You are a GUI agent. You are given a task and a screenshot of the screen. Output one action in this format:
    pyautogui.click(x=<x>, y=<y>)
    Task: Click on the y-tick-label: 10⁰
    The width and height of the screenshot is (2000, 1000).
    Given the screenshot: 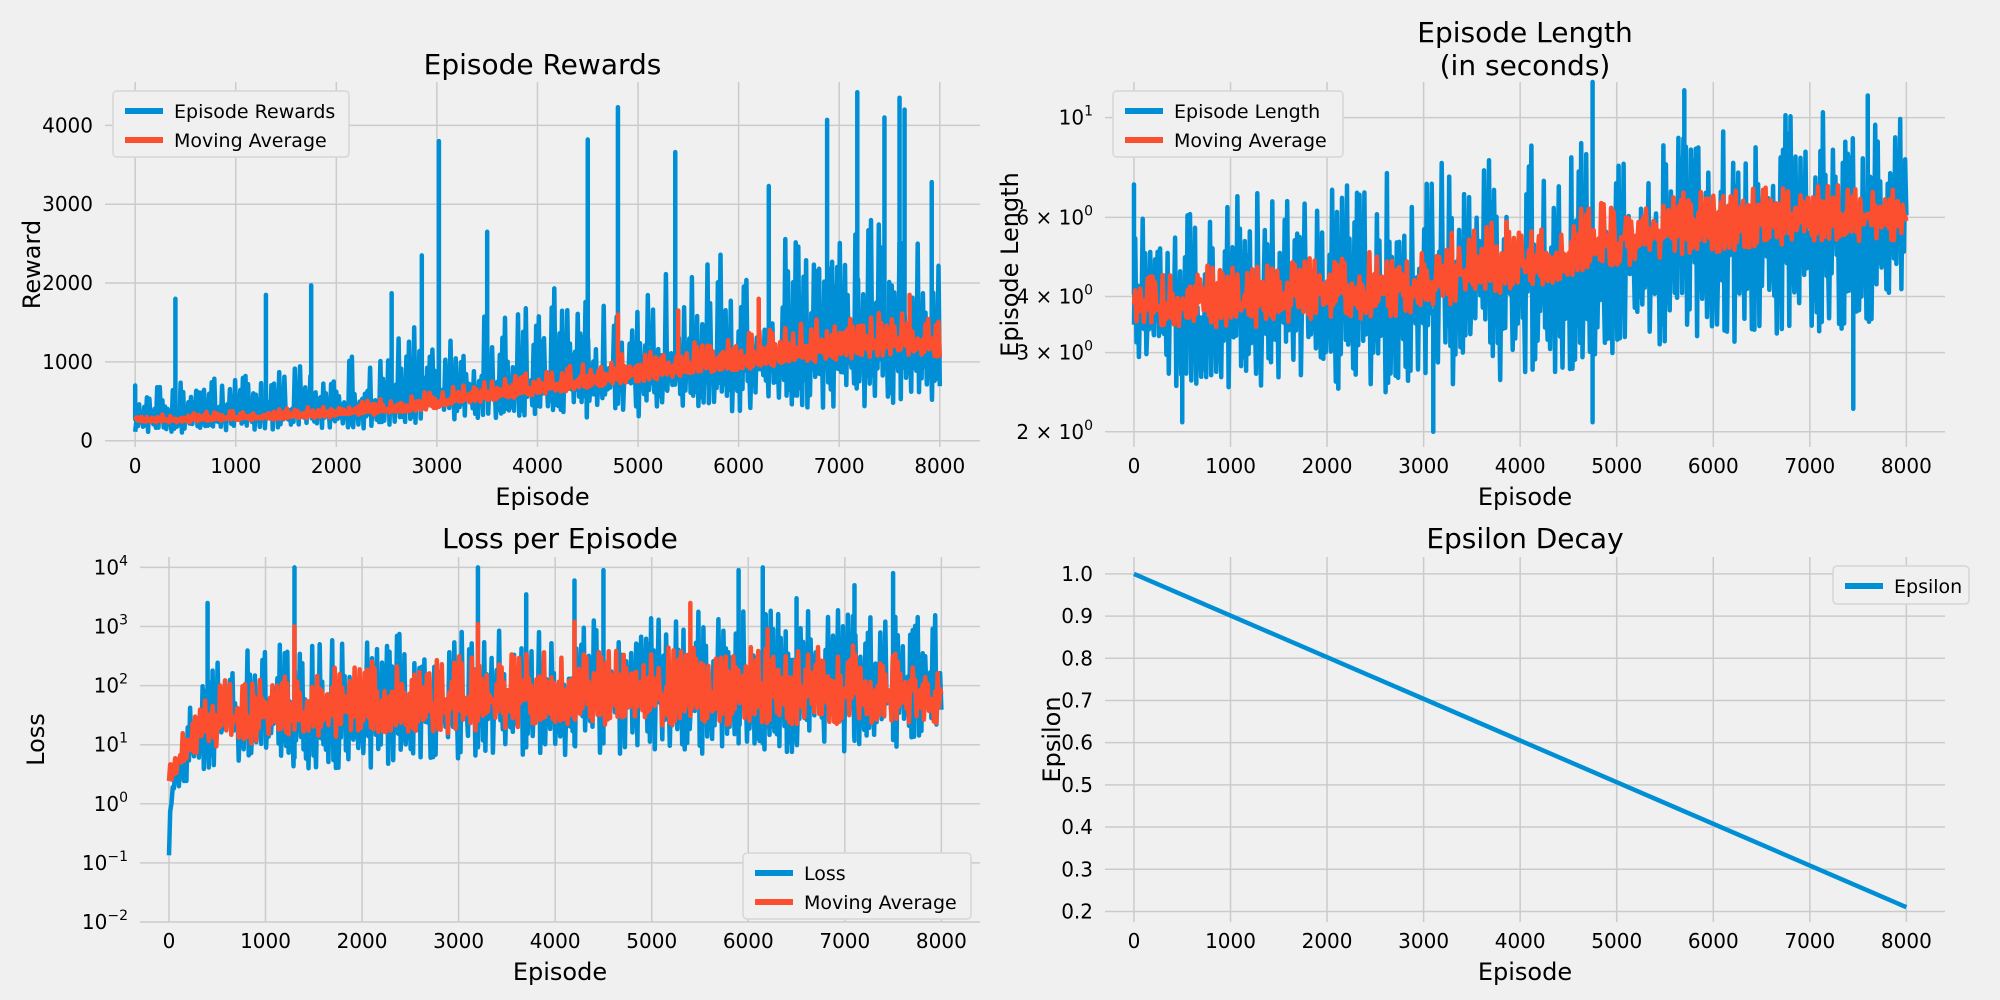 What is the action you would take?
    pyautogui.click(x=111, y=803)
    